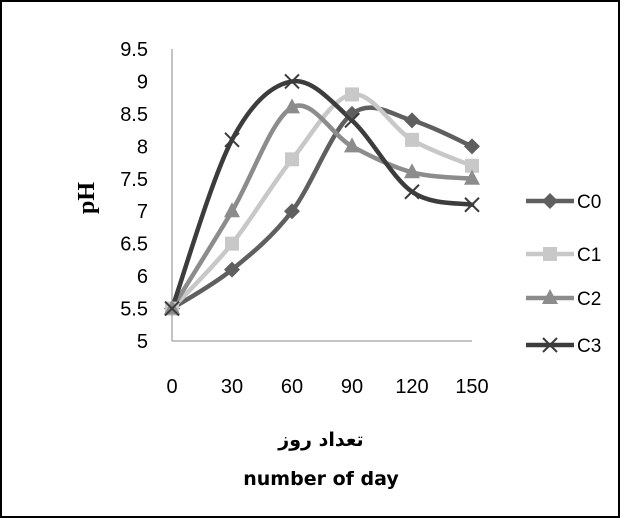 This screenshot has height=518, width=620. What do you see at coordinates (352, 387) in the screenshot?
I see `x-tick-label: 90` at bounding box center [352, 387].